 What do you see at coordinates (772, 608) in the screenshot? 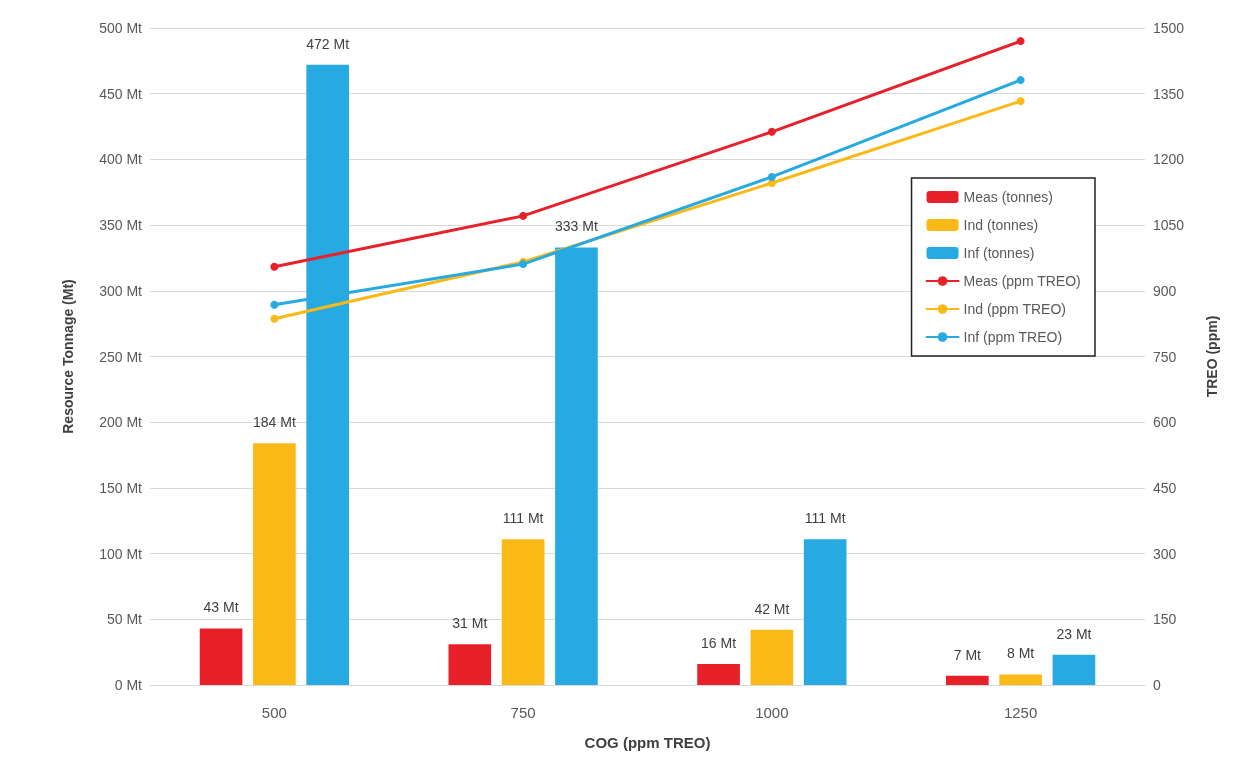
I see `data-label: 42 Mt` at bounding box center [772, 608].